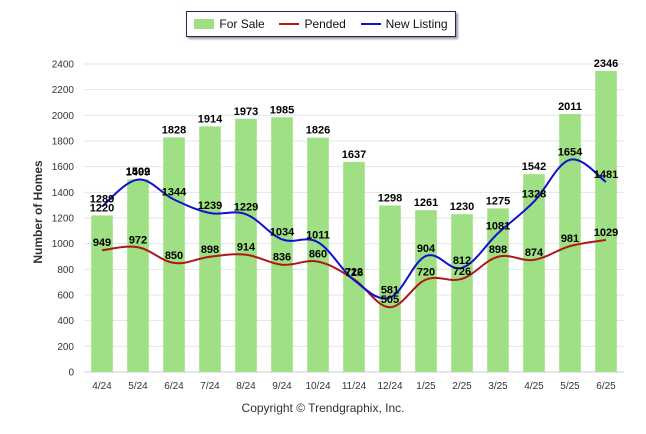 The image size is (646, 434). What do you see at coordinates (210, 206) in the screenshot?
I see `data-label-new-listing: 1239` at bounding box center [210, 206].